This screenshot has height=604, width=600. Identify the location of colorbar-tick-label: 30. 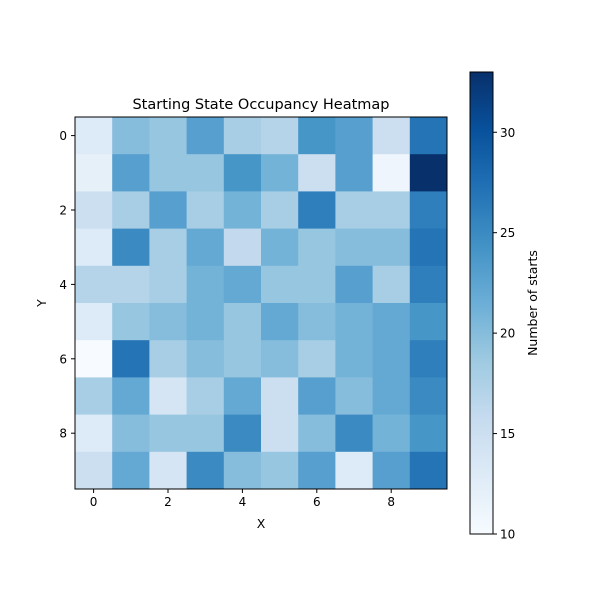
(507, 133).